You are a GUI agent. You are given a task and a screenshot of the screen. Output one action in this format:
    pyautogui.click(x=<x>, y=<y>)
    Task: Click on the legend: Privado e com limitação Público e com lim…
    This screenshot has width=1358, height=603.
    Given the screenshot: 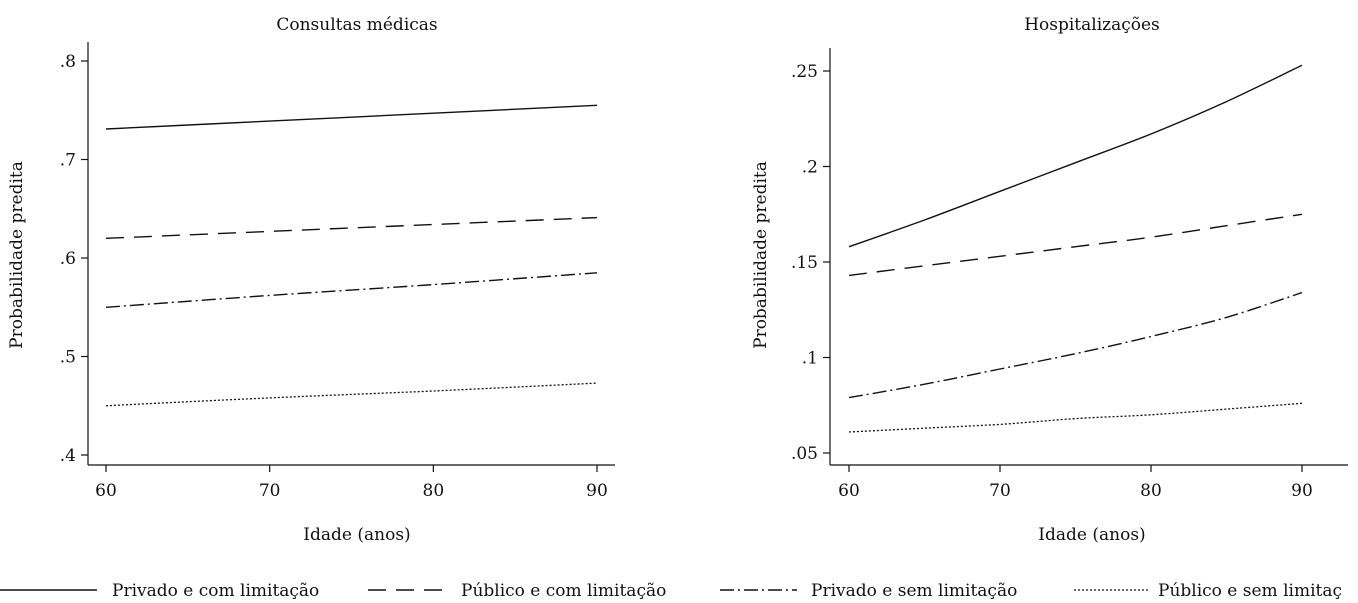 What is the action you would take?
    pyautogui.click(x=671, y=591)
    